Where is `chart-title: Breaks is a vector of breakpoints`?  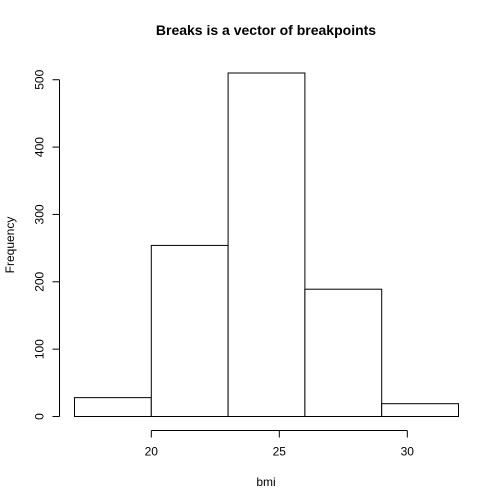
chart-title: Breaks is a vector of breakpoints is located at coordinates (266, 30).